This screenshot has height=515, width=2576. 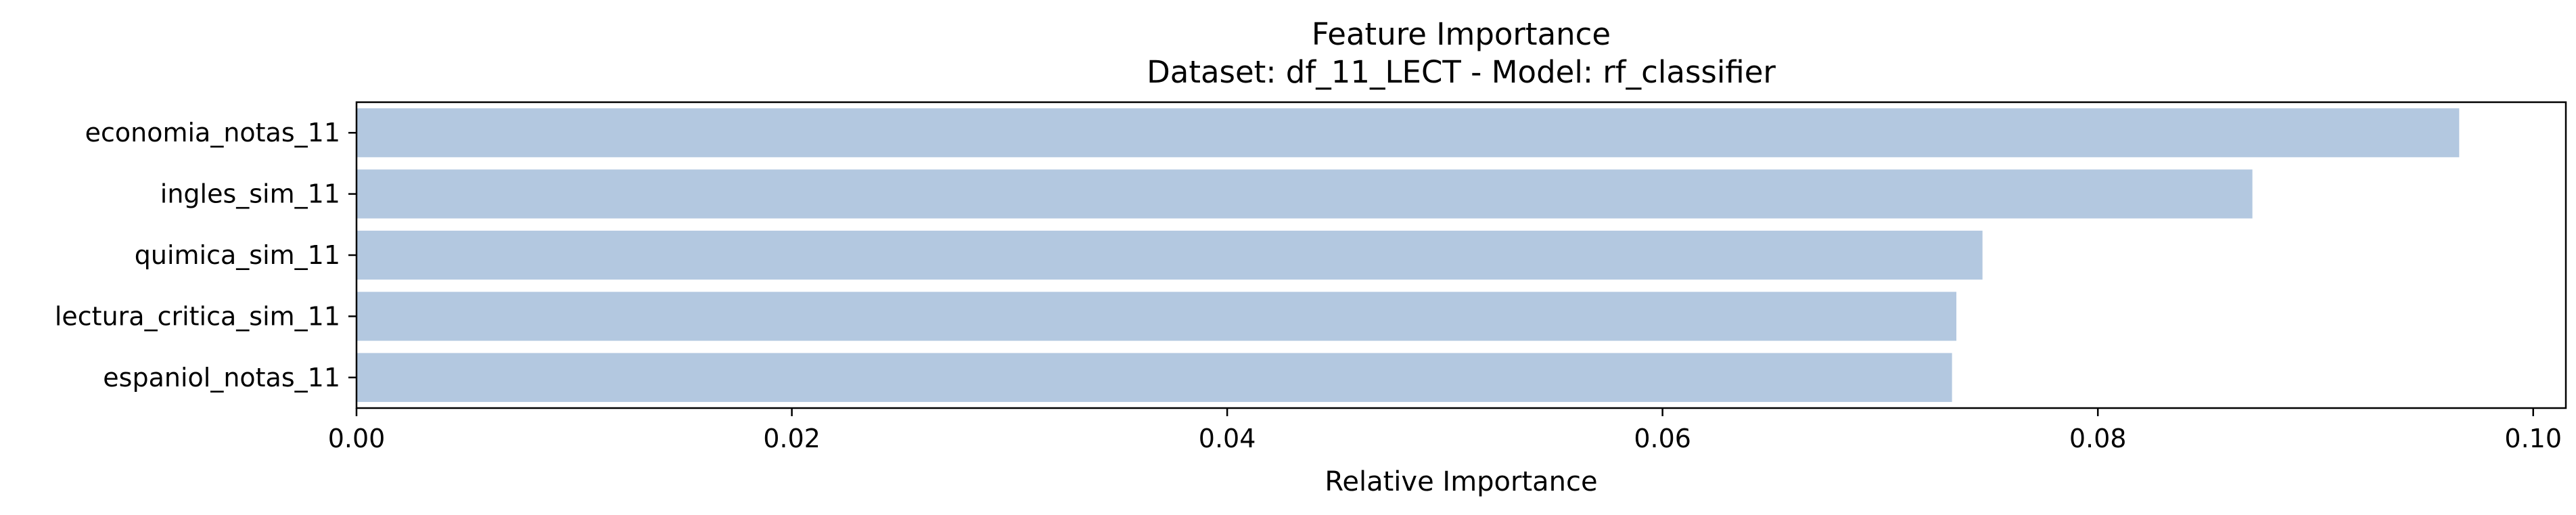 I want to click on x-tick-label: 0.02, so click(x=792, y=439).